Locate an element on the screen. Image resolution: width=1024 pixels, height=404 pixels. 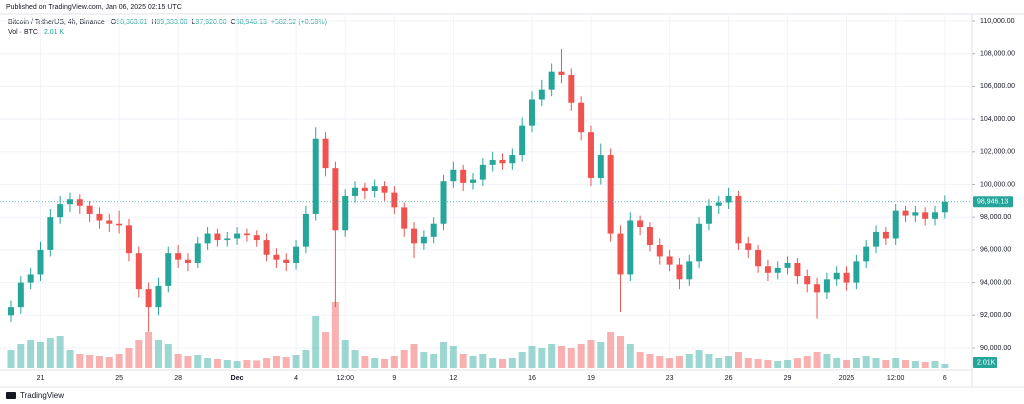
x-tick-label: 29 is located at coordinates (788, 378).